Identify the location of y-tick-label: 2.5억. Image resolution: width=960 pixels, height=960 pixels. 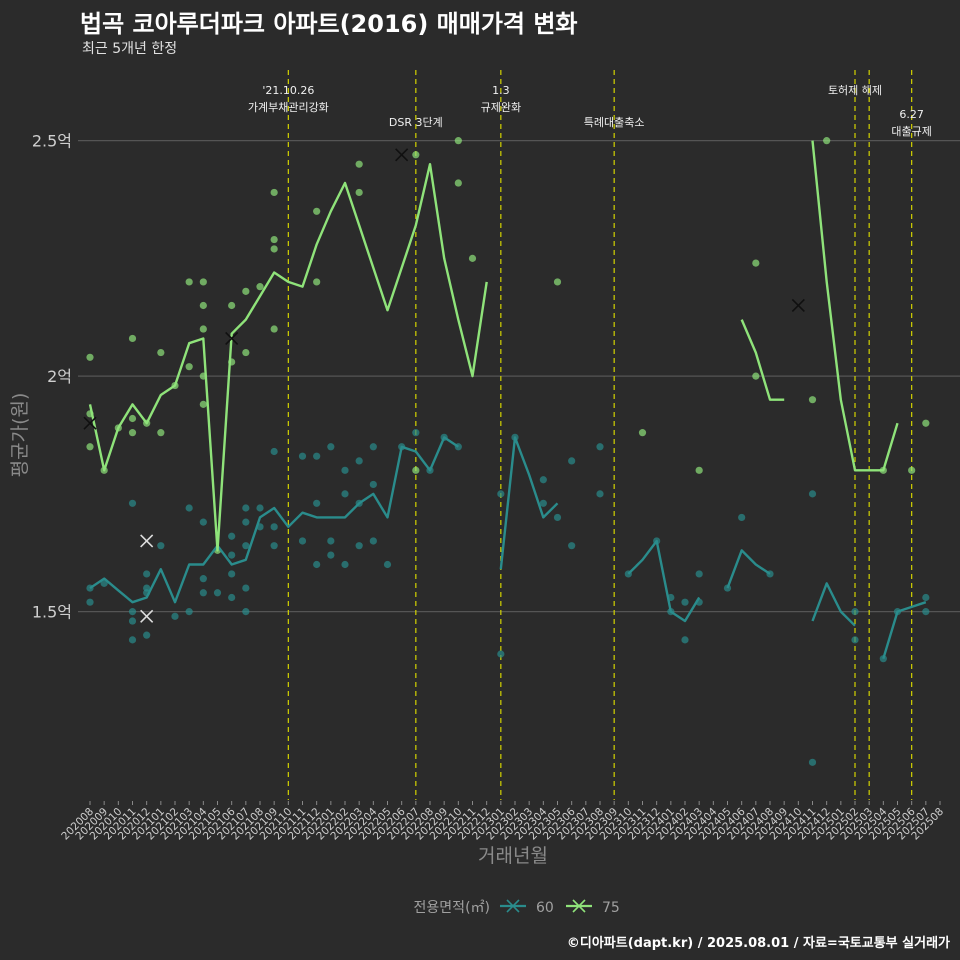
(52, 141).